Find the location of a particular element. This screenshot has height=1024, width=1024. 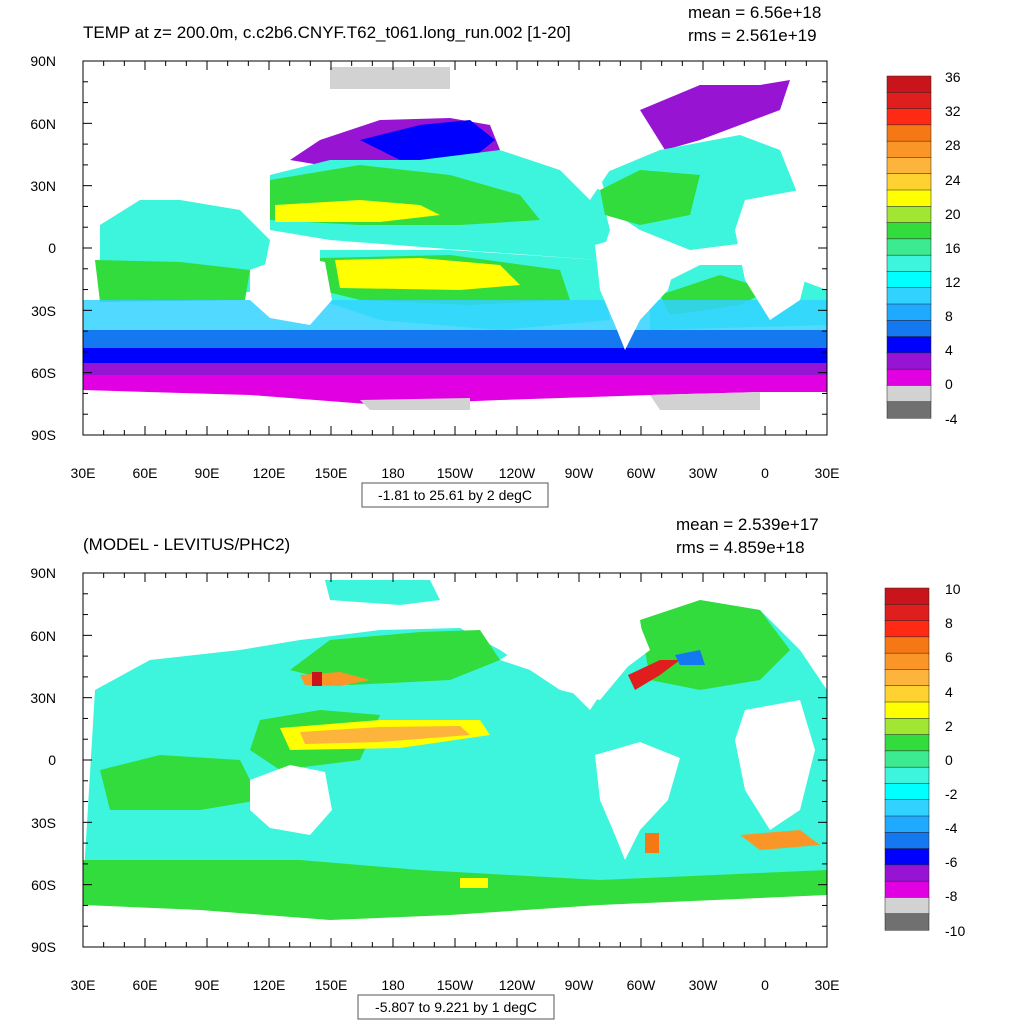

bottom-range-note-text: -5.807 to 9.221 by 1 degC is located at coordinates (456, 1007).